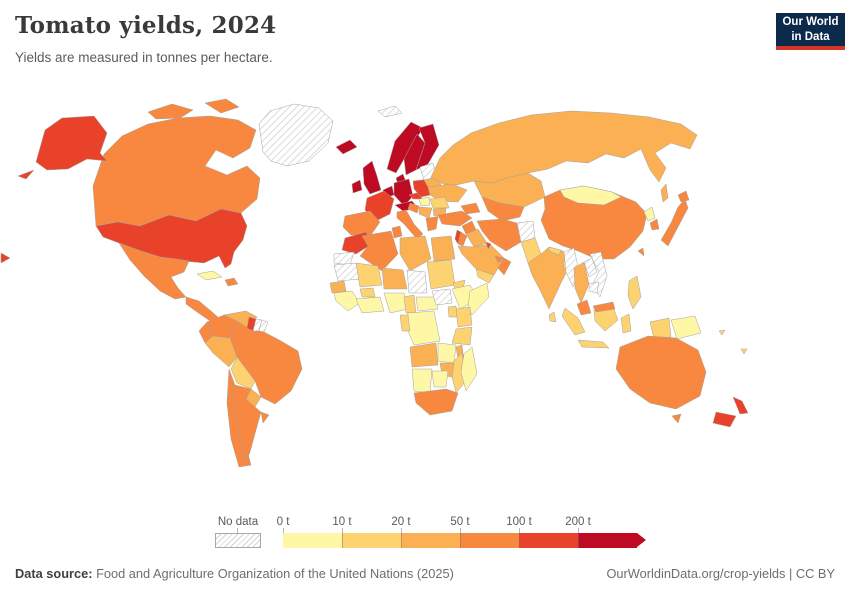  I want to click on region-somalia, so click(478, 299).